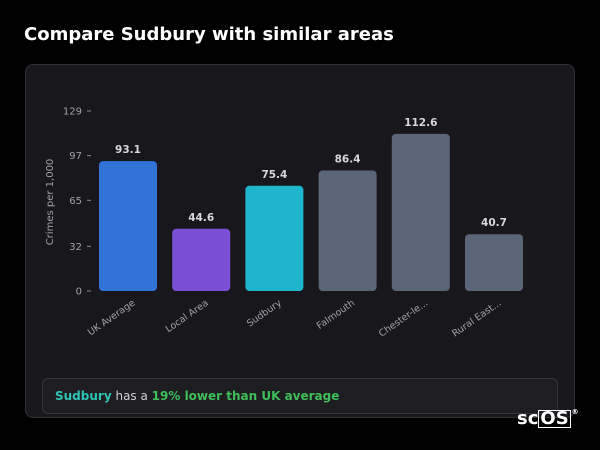 The image size is (600, 450). Describe the element at coordinates (528, 418) in the screenshot. I see `logo-prefix: sc` at that location.